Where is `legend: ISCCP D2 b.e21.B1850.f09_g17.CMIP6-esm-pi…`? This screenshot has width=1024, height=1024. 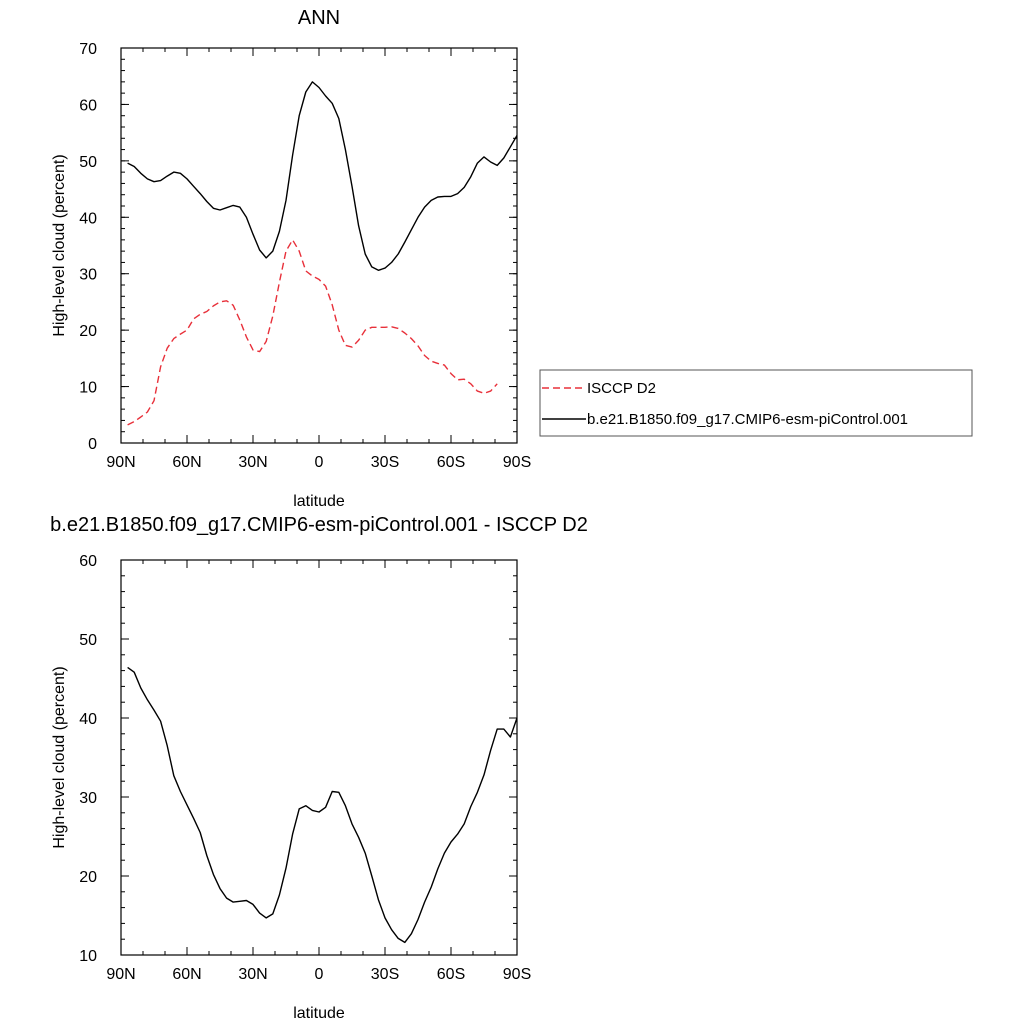 legend: ISCCP D2 b.e21.B1850.f09_g17.CMIP6-esm-pi… is located at coordinates (756, 403).